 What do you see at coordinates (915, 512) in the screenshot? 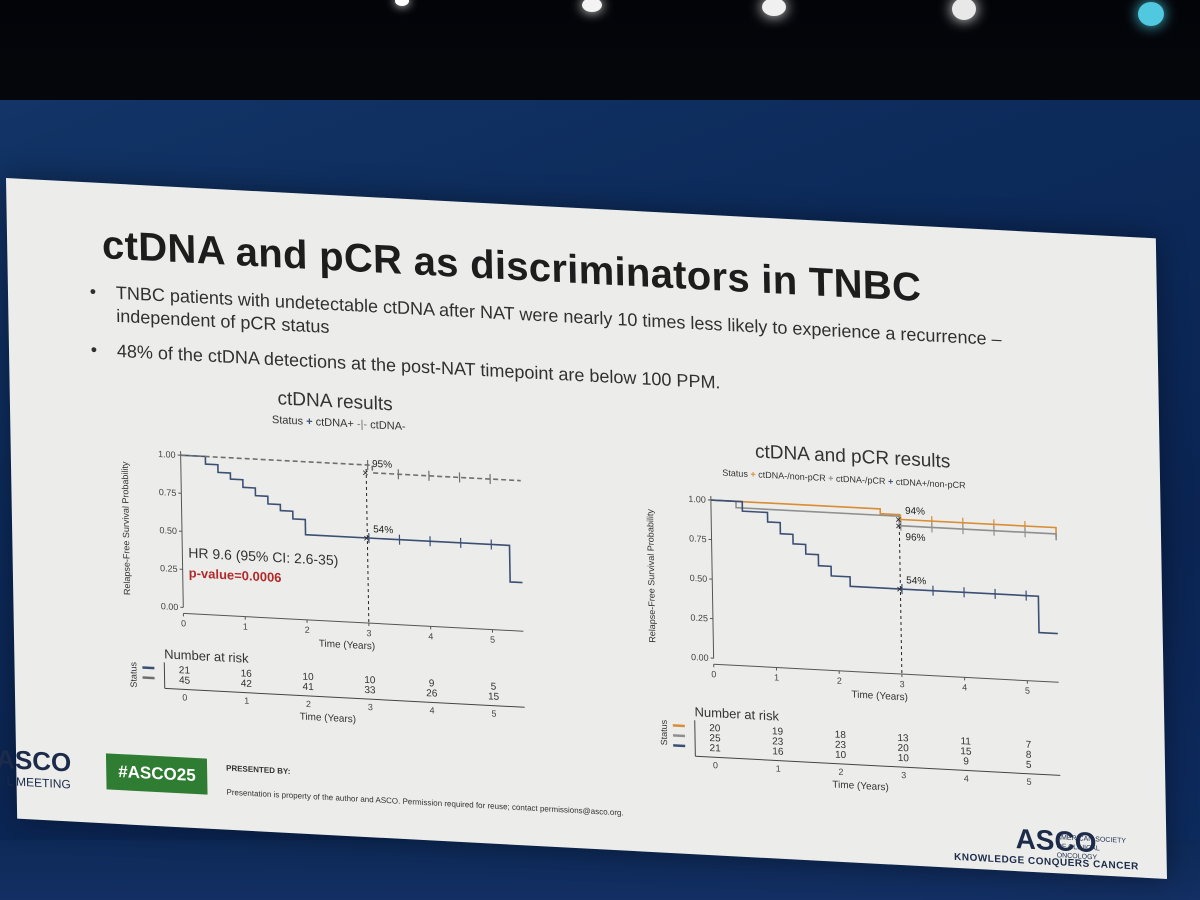
I see `landmark-label: 94%` at bounding box center [915, 512].